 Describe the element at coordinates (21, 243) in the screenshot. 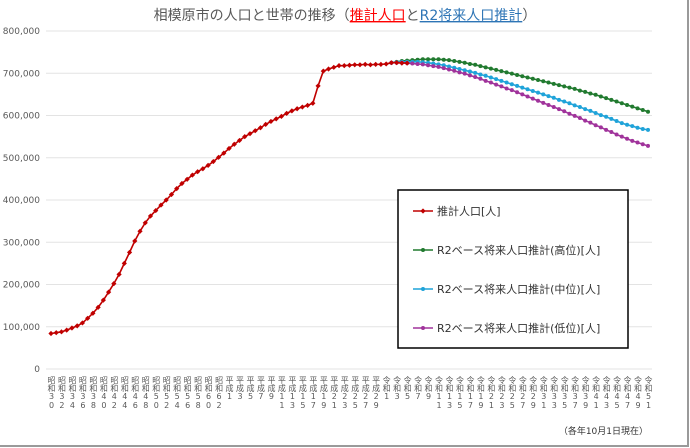

I see `y-tick-label: 300,000` at that location.